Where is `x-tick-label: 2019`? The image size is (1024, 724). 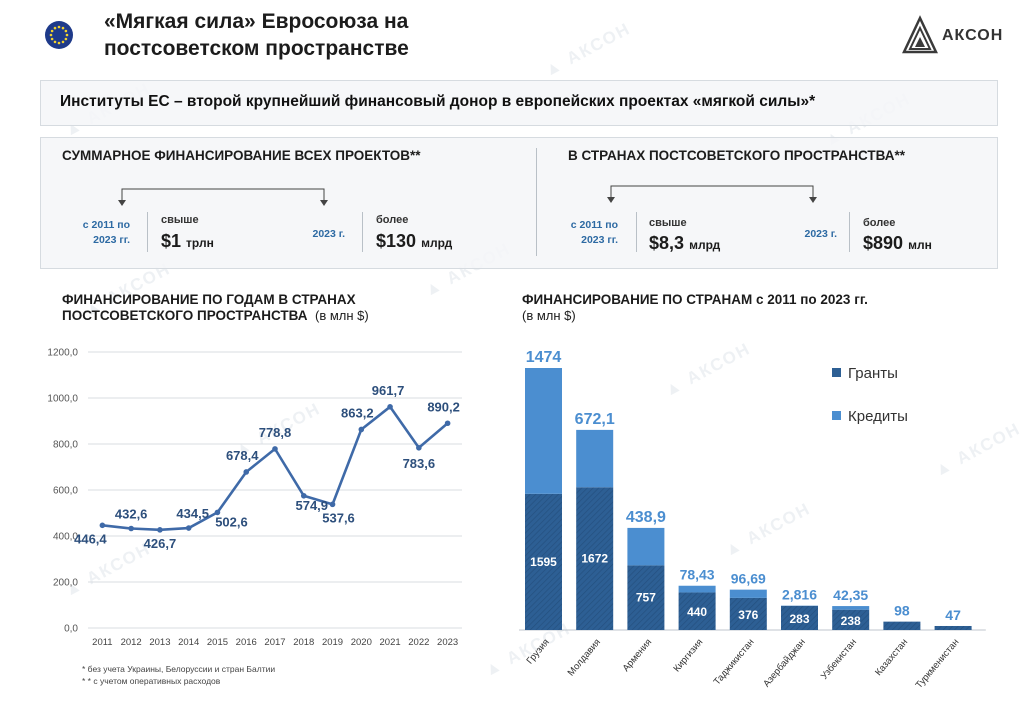 x-tick-label: 2019 is located at coordinates (332, 642).